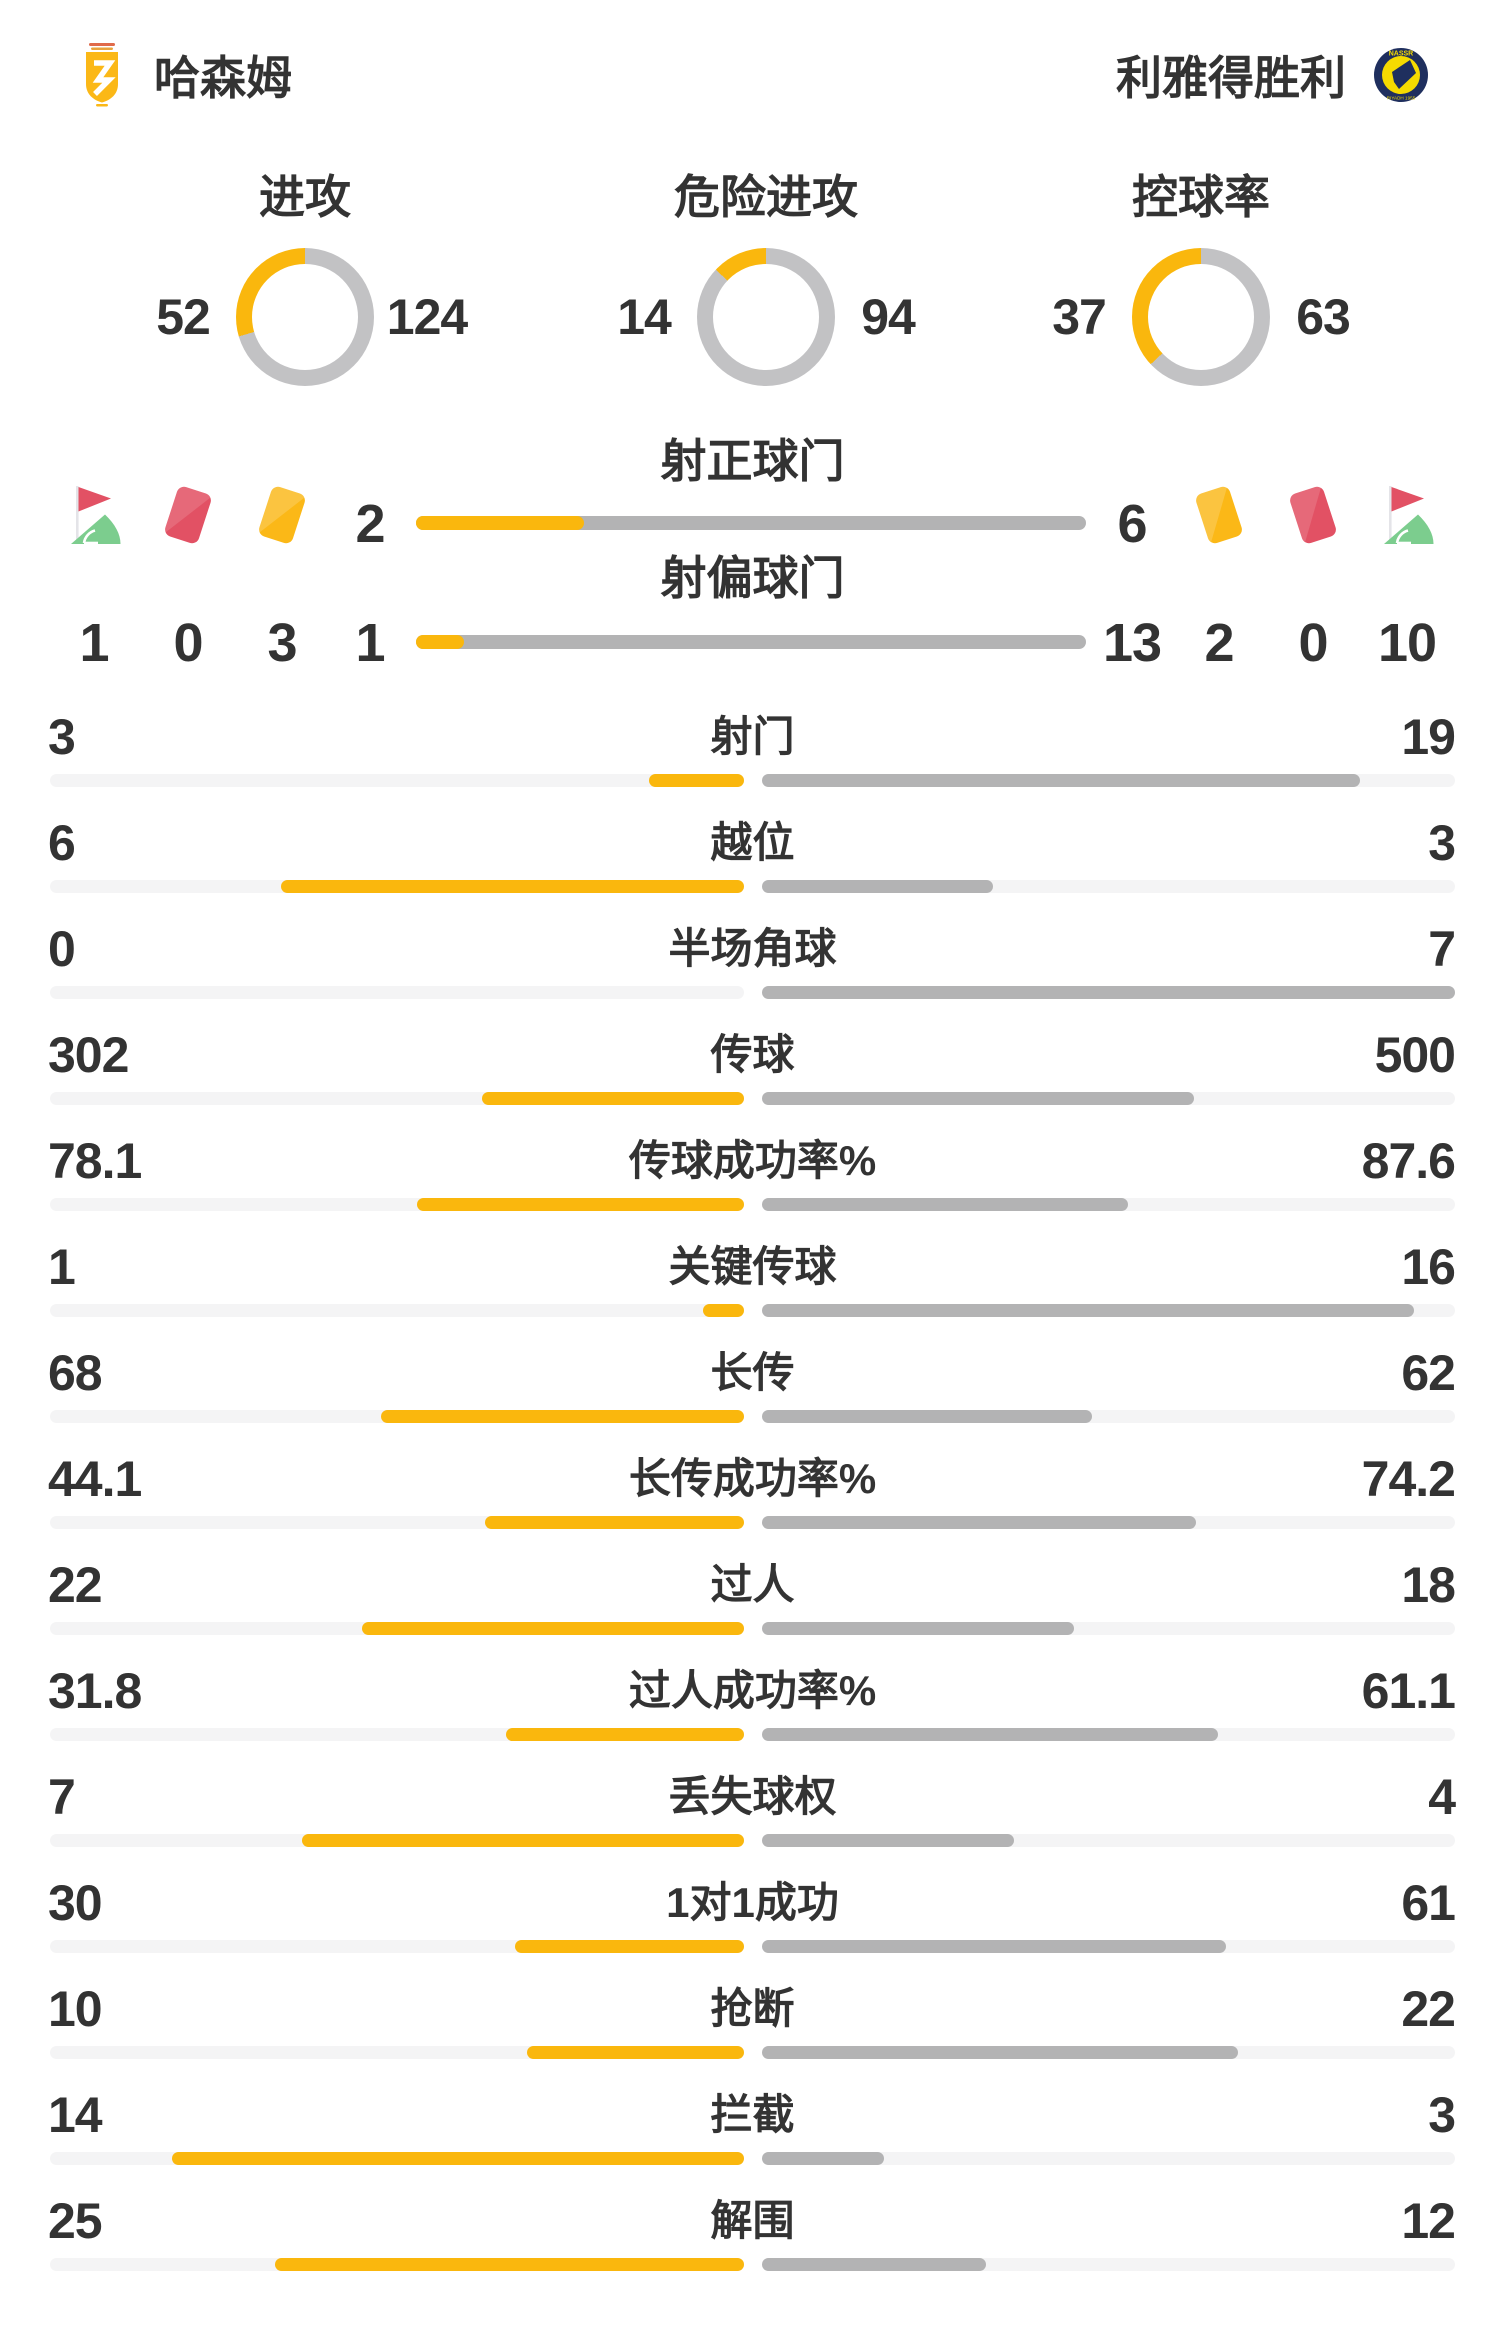  Describe the element at coordinates (750, 75) in the screenshot. I see `header: 哈森姆 利雅得胜利 NASSR RIYADH 1955` at that location.